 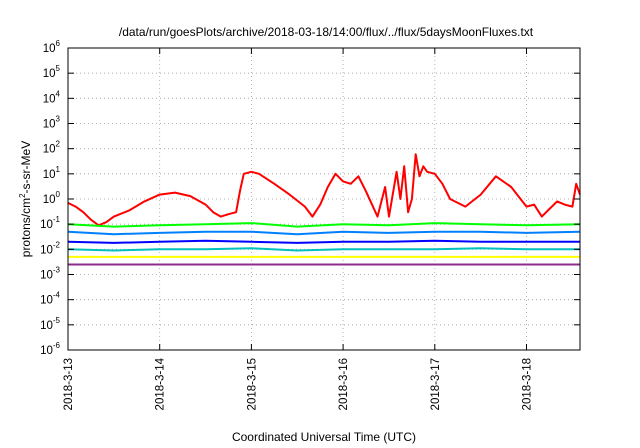 I want to click on y-tick-label: 10⁻³, so click(x=50, y=274).